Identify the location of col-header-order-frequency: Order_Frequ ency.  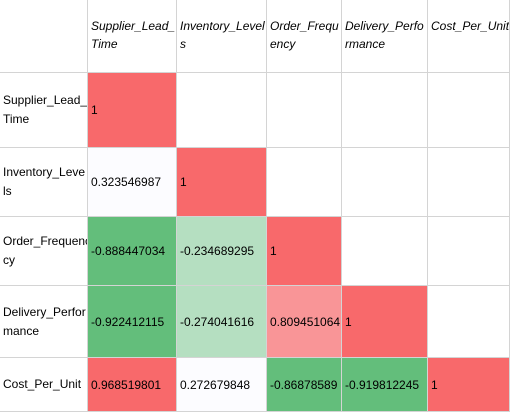
(304, 36).